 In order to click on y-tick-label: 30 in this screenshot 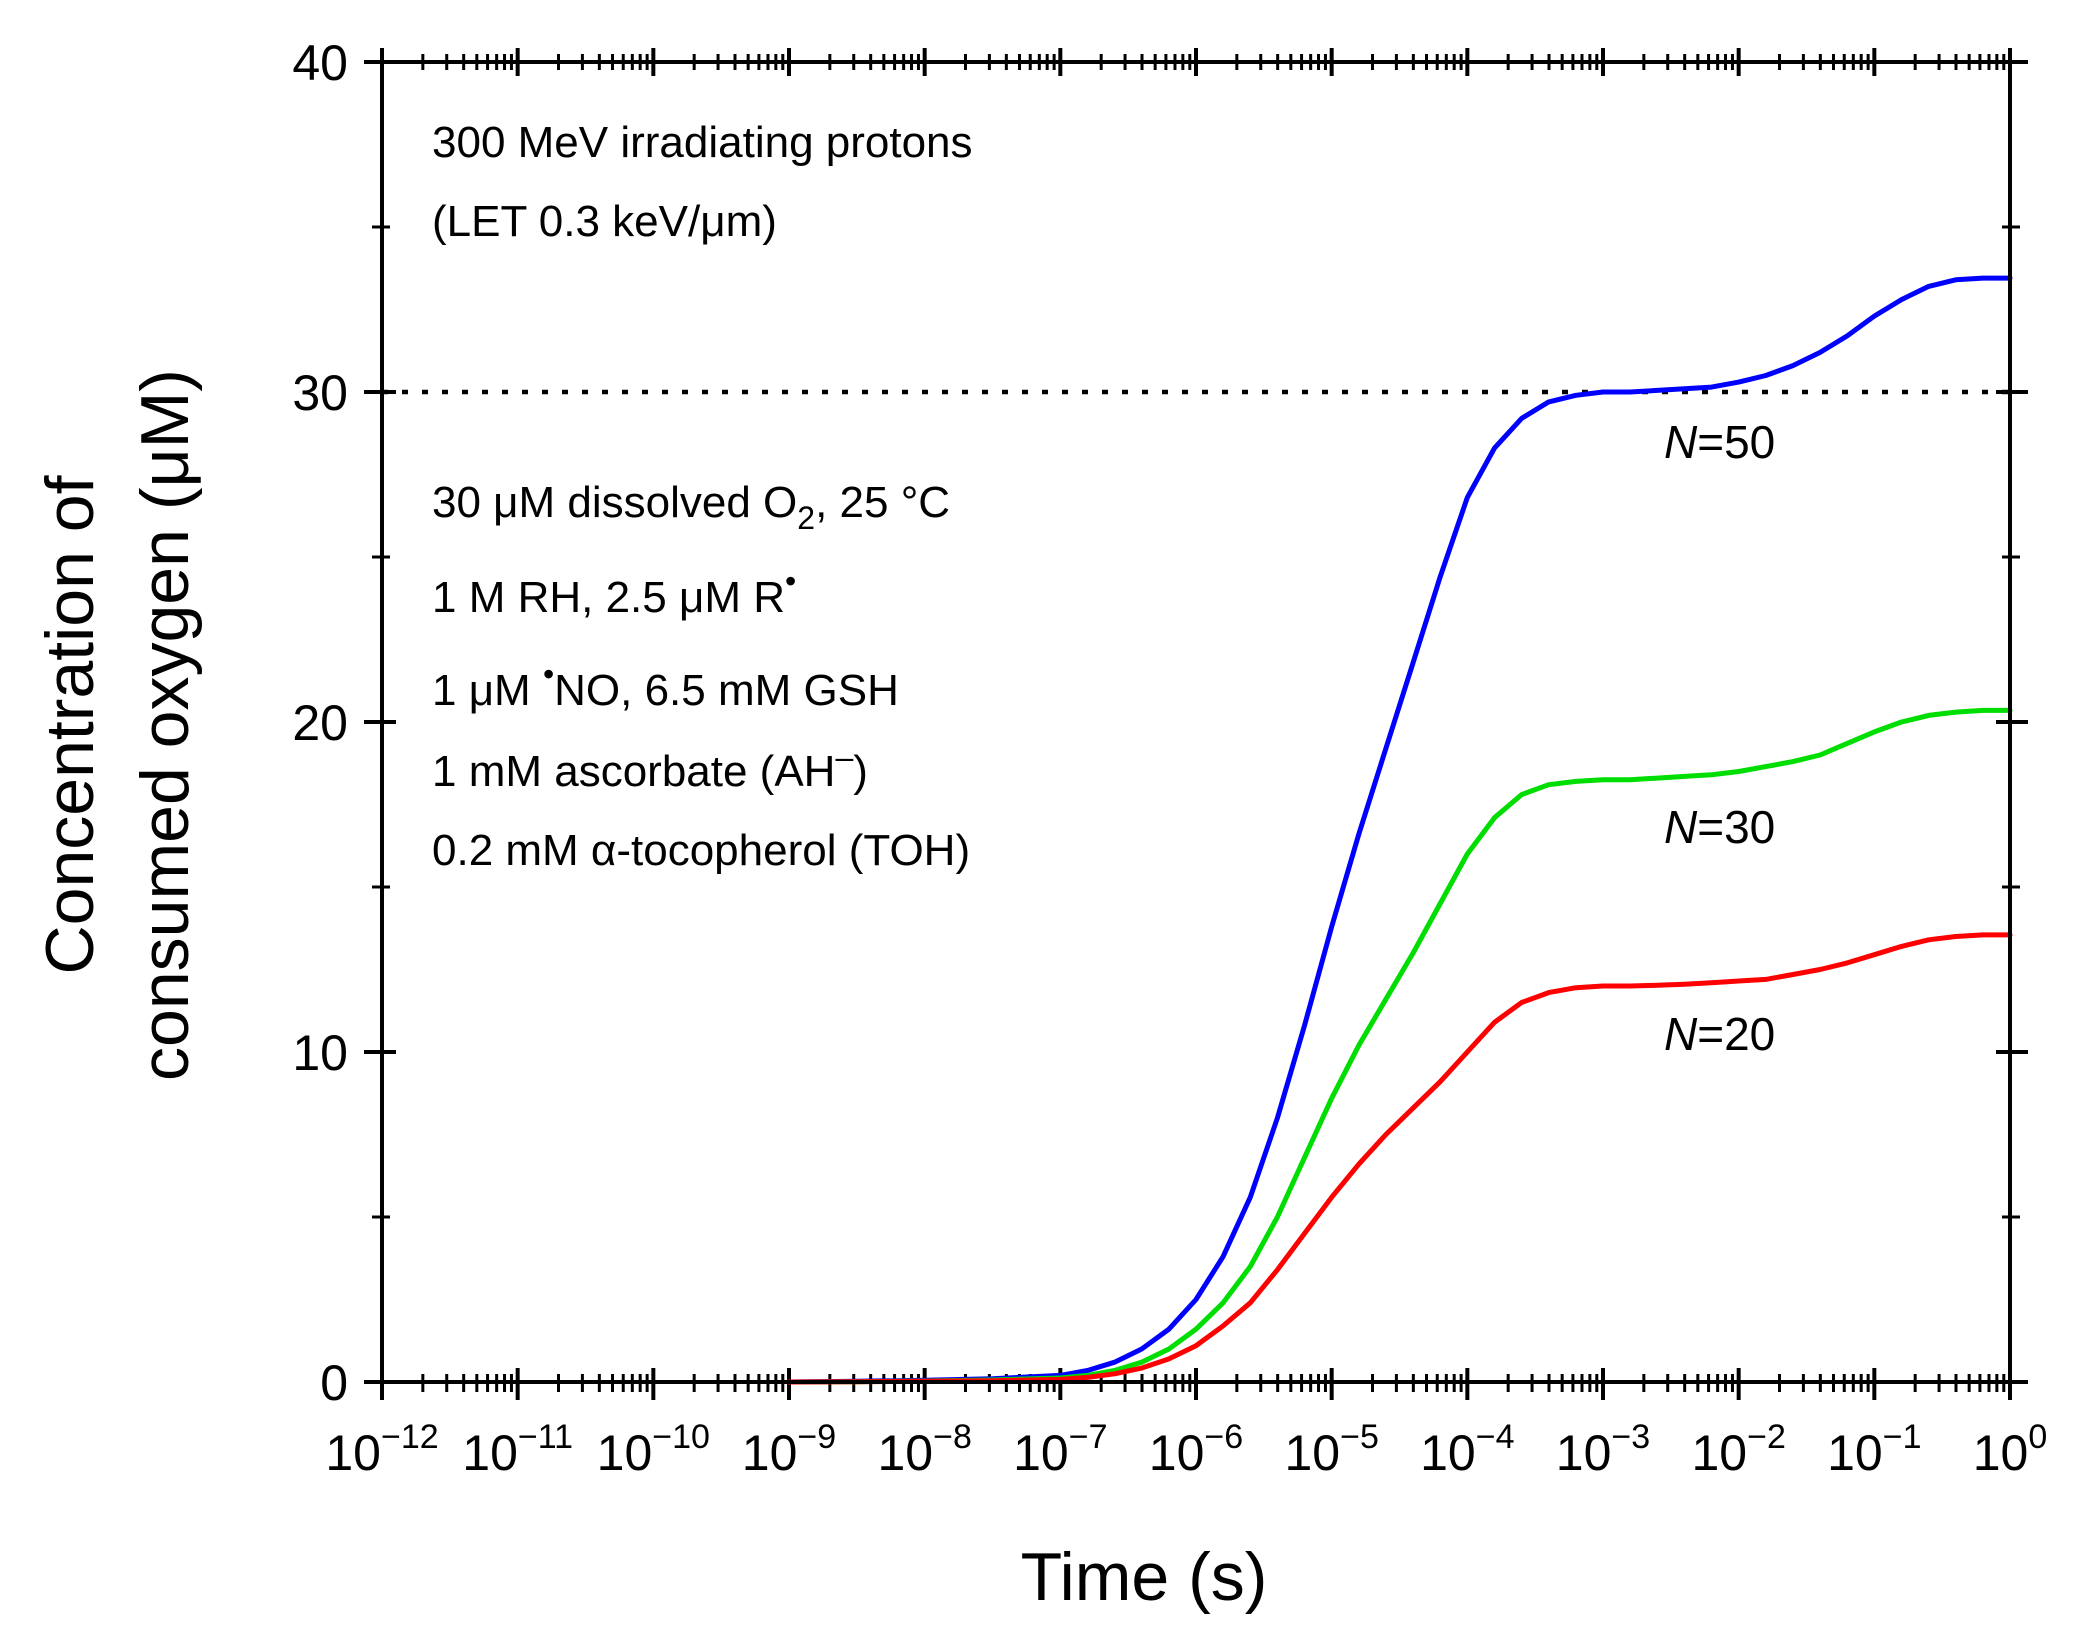, I will do `click(320, 393)`.